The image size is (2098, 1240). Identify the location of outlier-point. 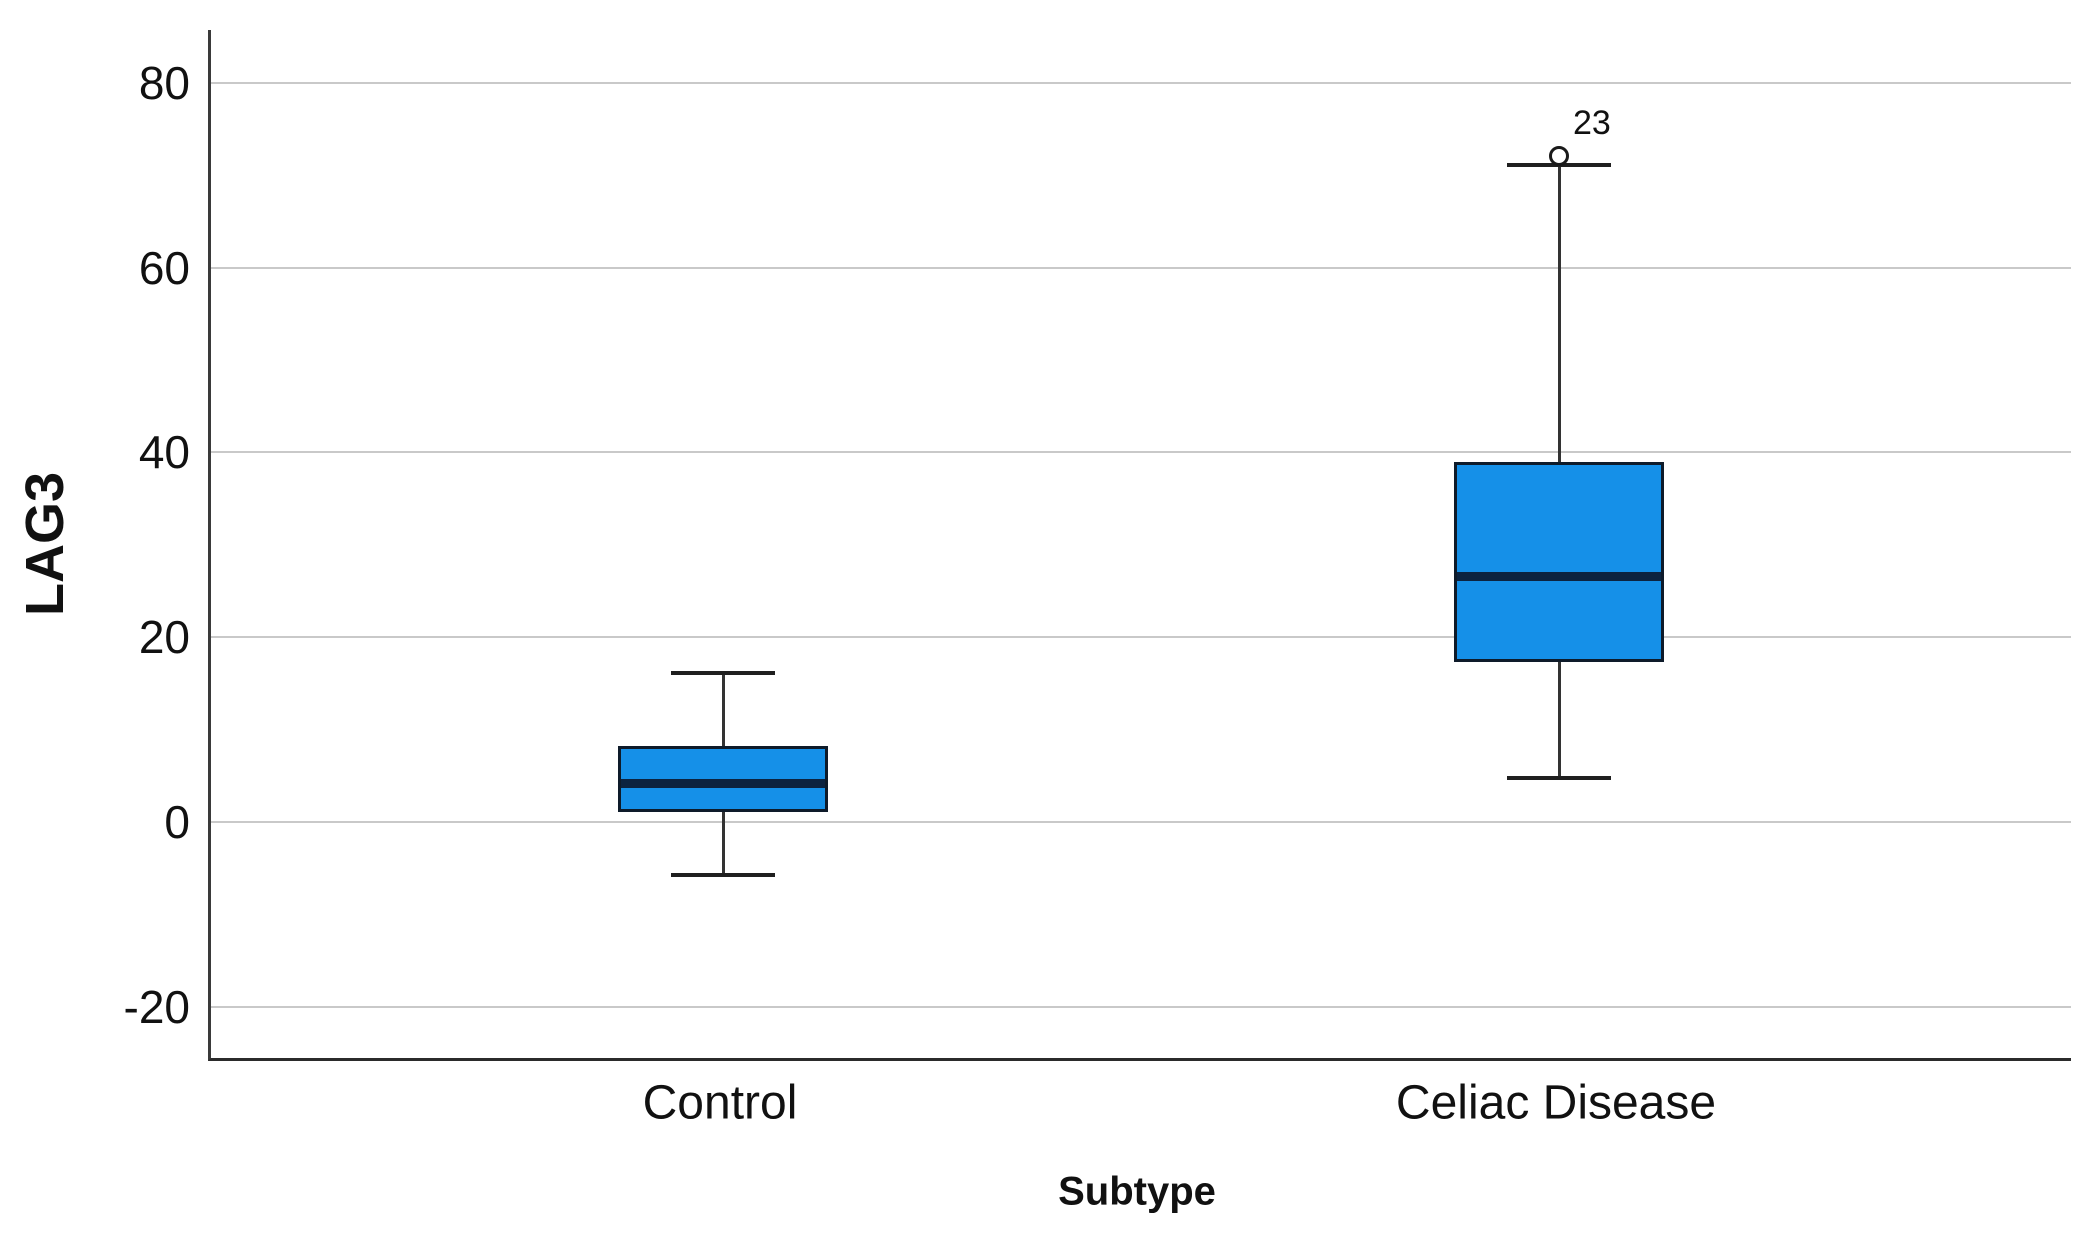
(1559, 155).